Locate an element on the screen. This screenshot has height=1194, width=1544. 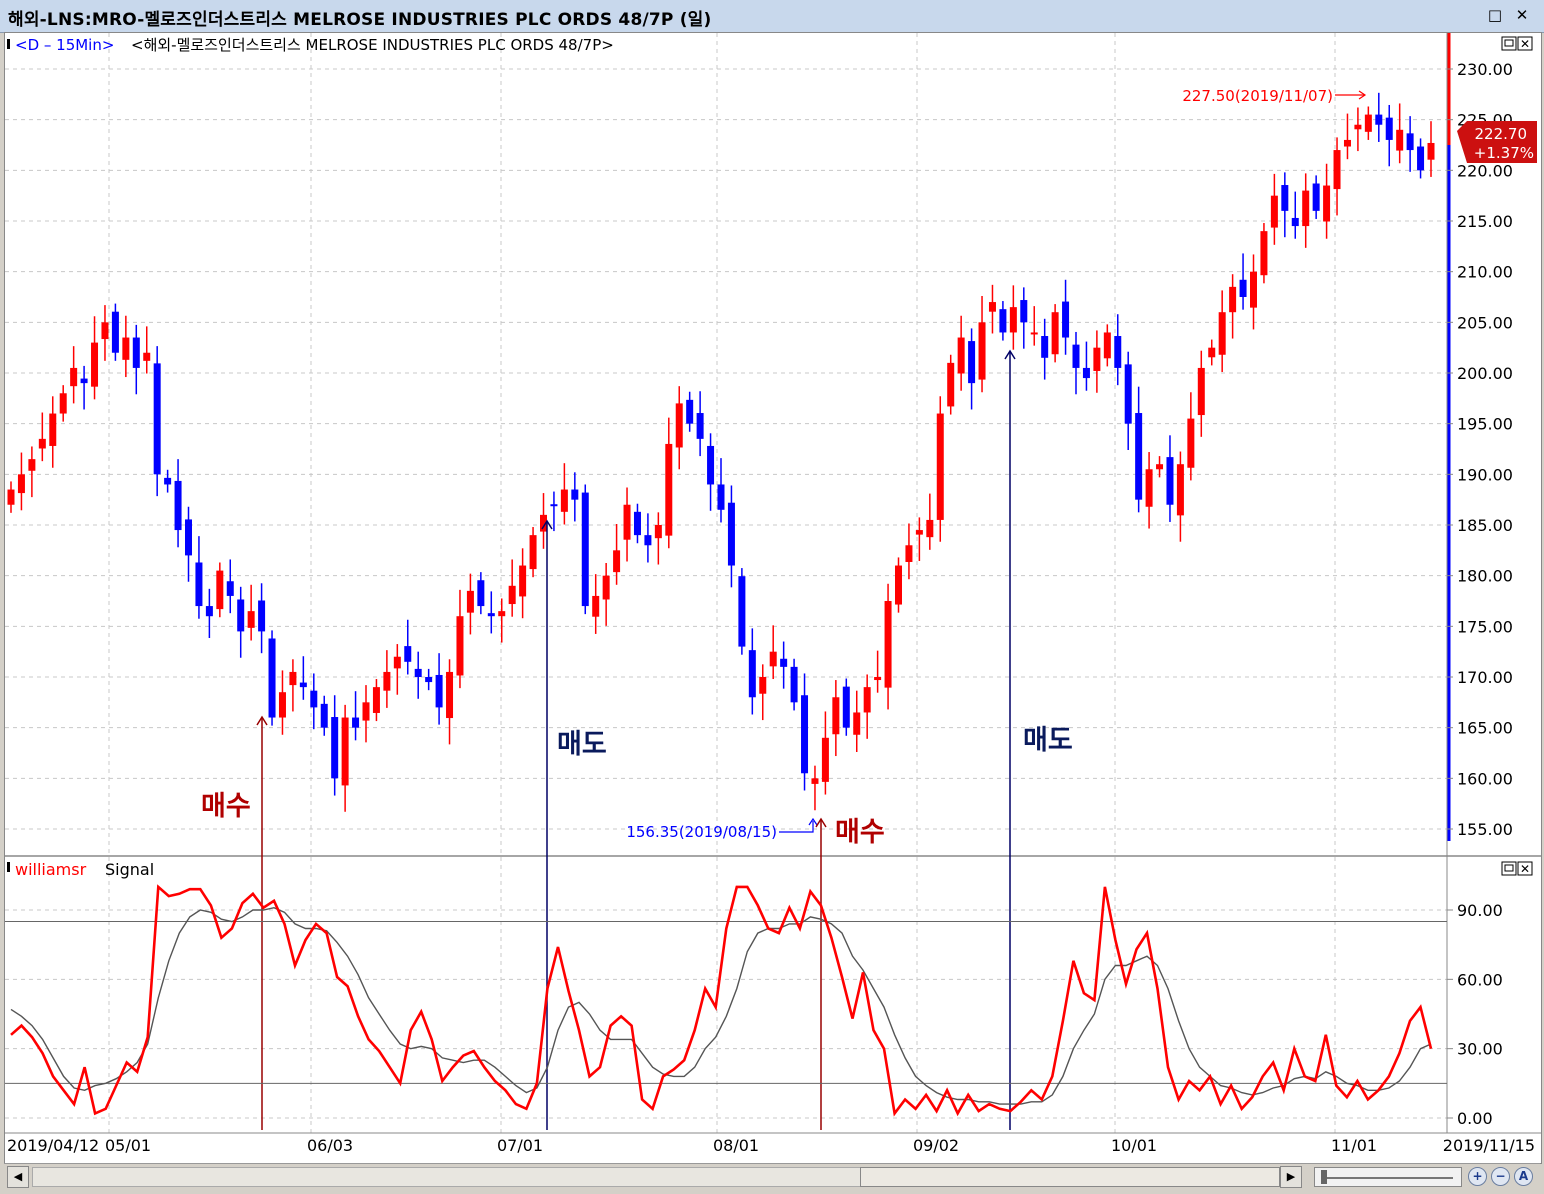
price-tick-label: 175.00 is located at coordinates (1485, 626).